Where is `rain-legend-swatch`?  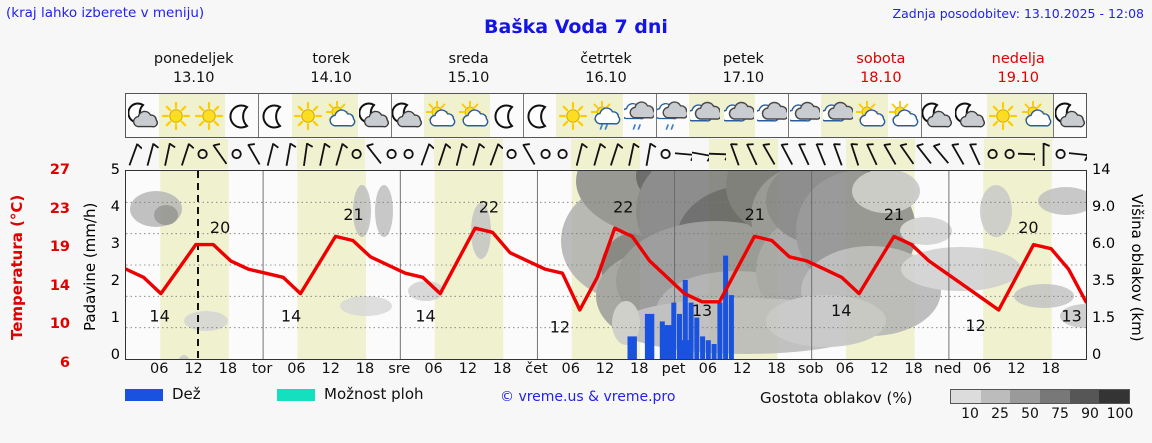 rain-legend-swatch is located at coordinates (144, 395).